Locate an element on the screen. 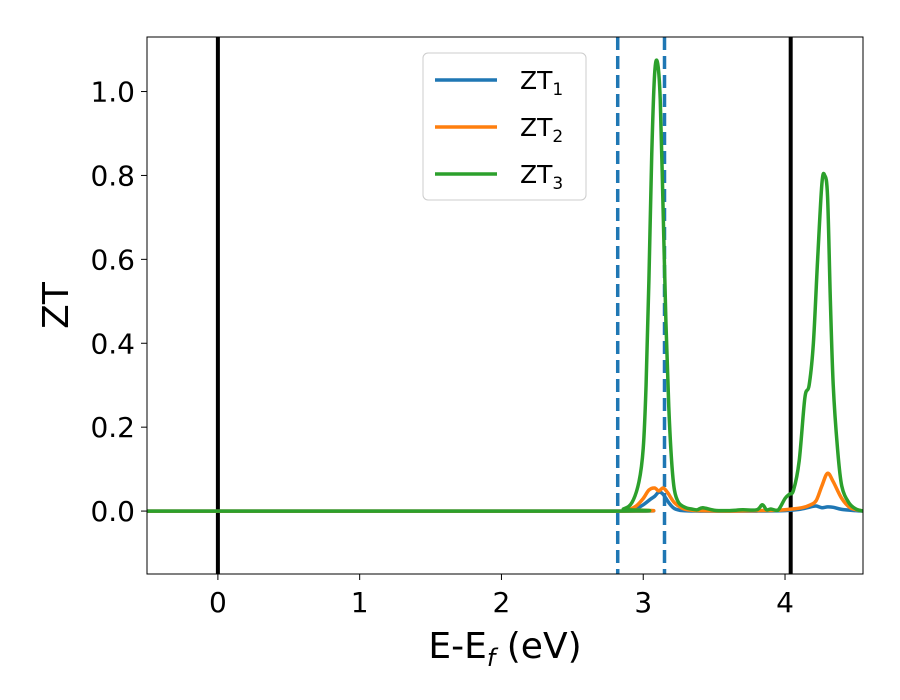 Image resolution: width=900 pixels, height=700 pixels. x-axis-title: E-Ef (eV) is located at coordinates (504, 649).